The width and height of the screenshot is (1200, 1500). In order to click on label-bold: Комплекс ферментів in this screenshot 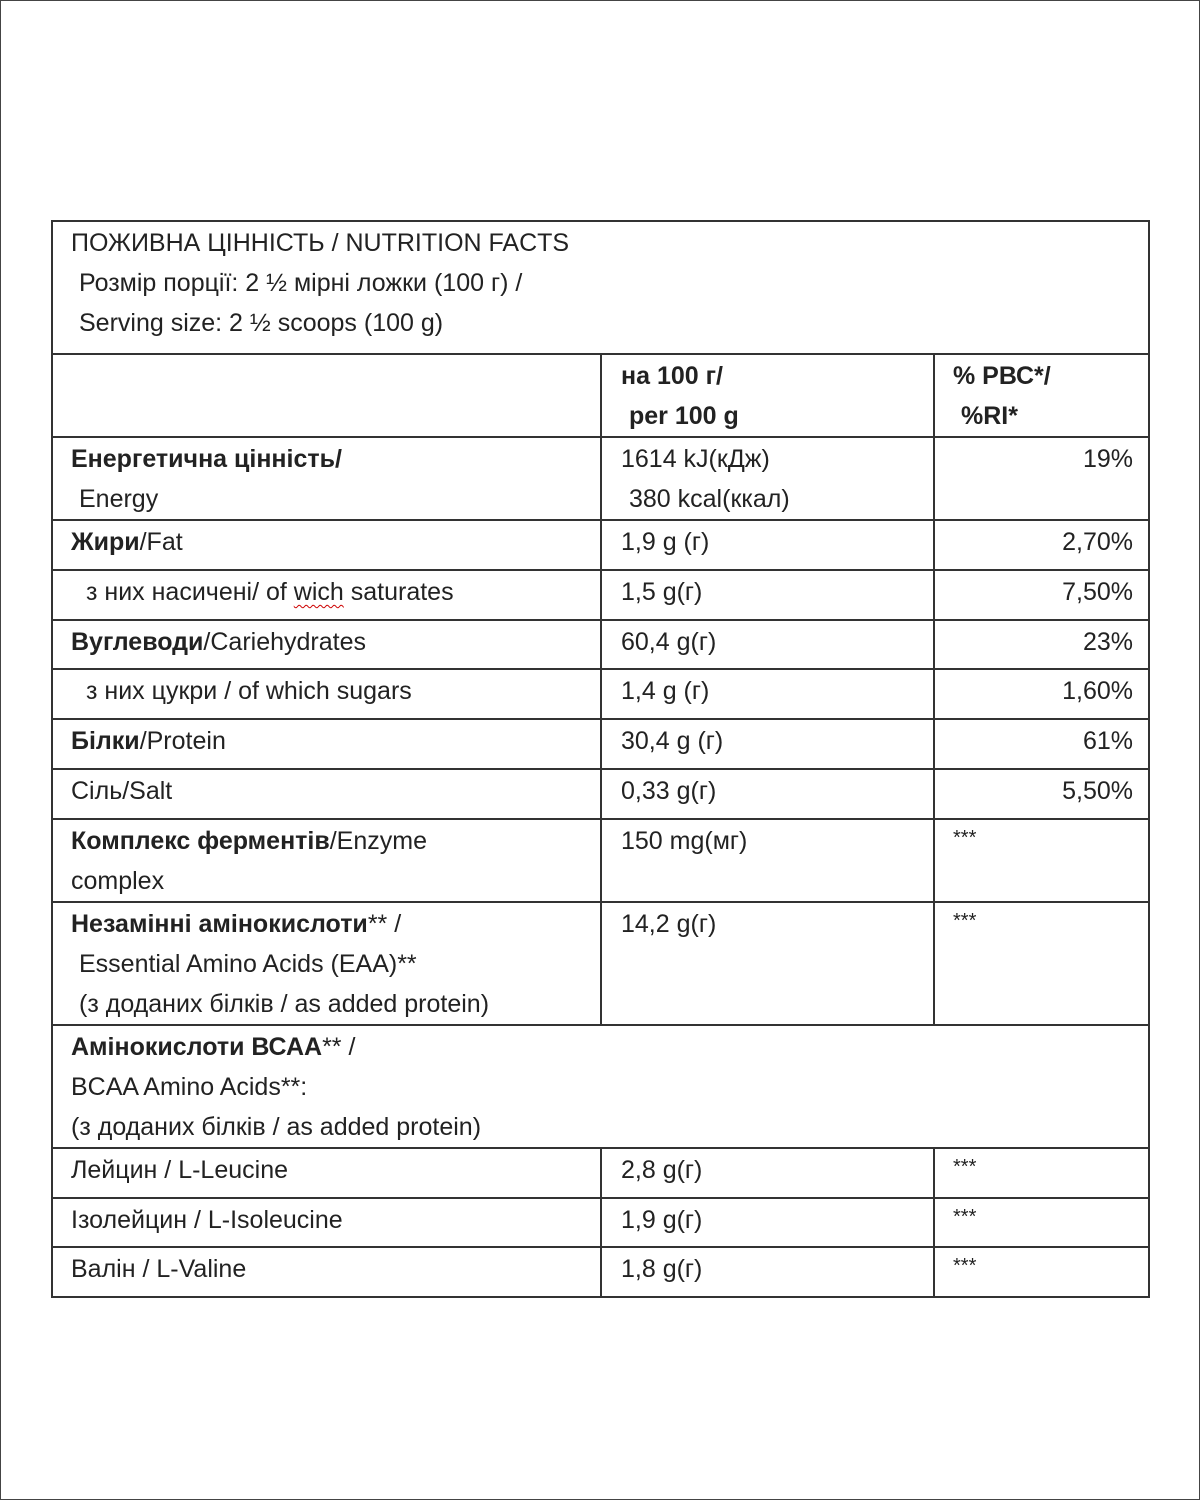, I will do `click(200, 841)`.